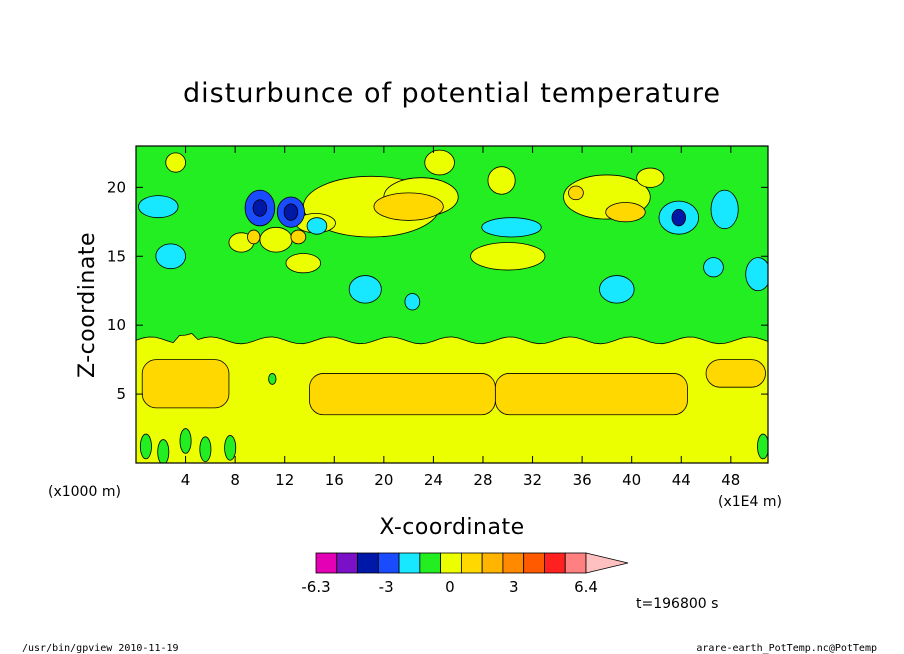 The height and width of the screenshot is (654, 904). I want to click on footer-left: /usr/bin/gpview 2010-11-19, so click(100, 648).